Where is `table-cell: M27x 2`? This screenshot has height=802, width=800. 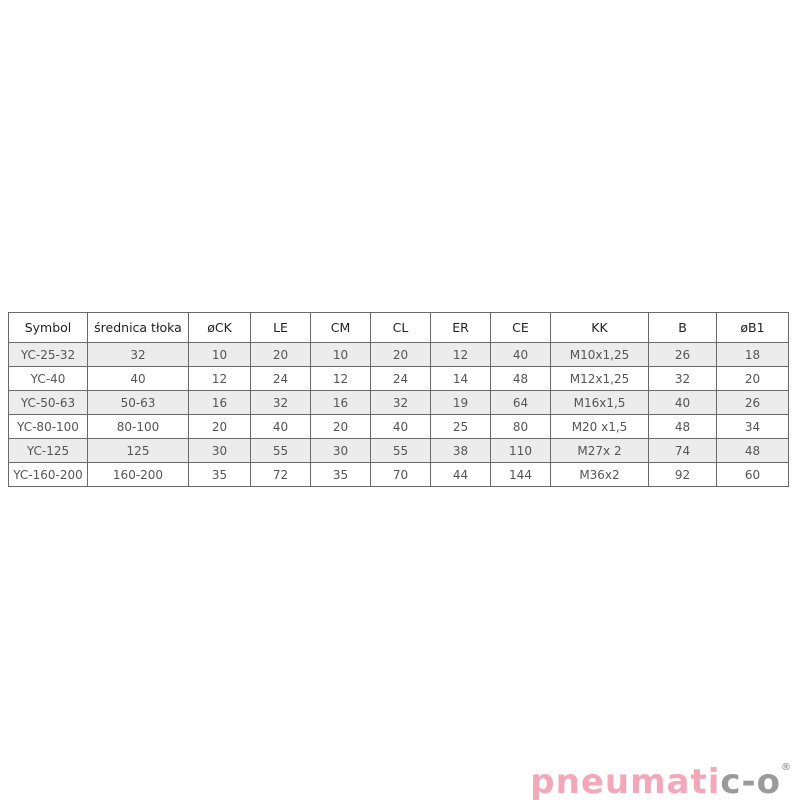 table-cell: M27x 2 is located at coordinates (599, 450).